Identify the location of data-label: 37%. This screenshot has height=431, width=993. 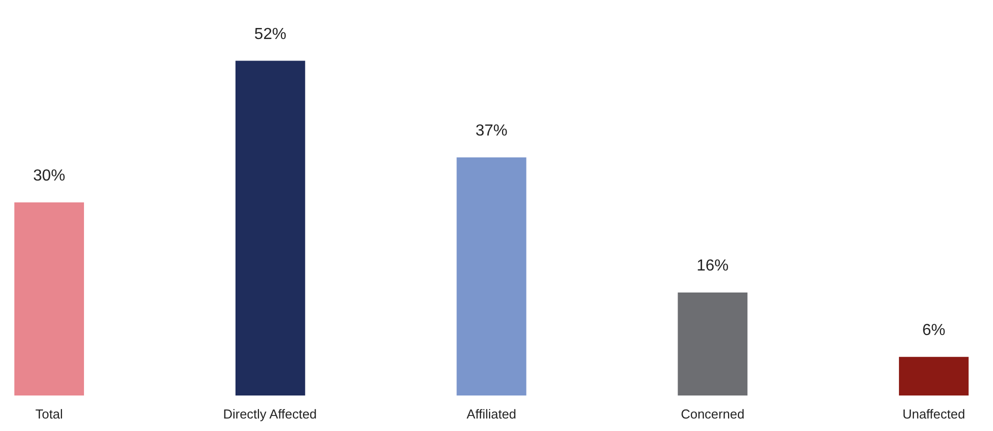
(491, 131).